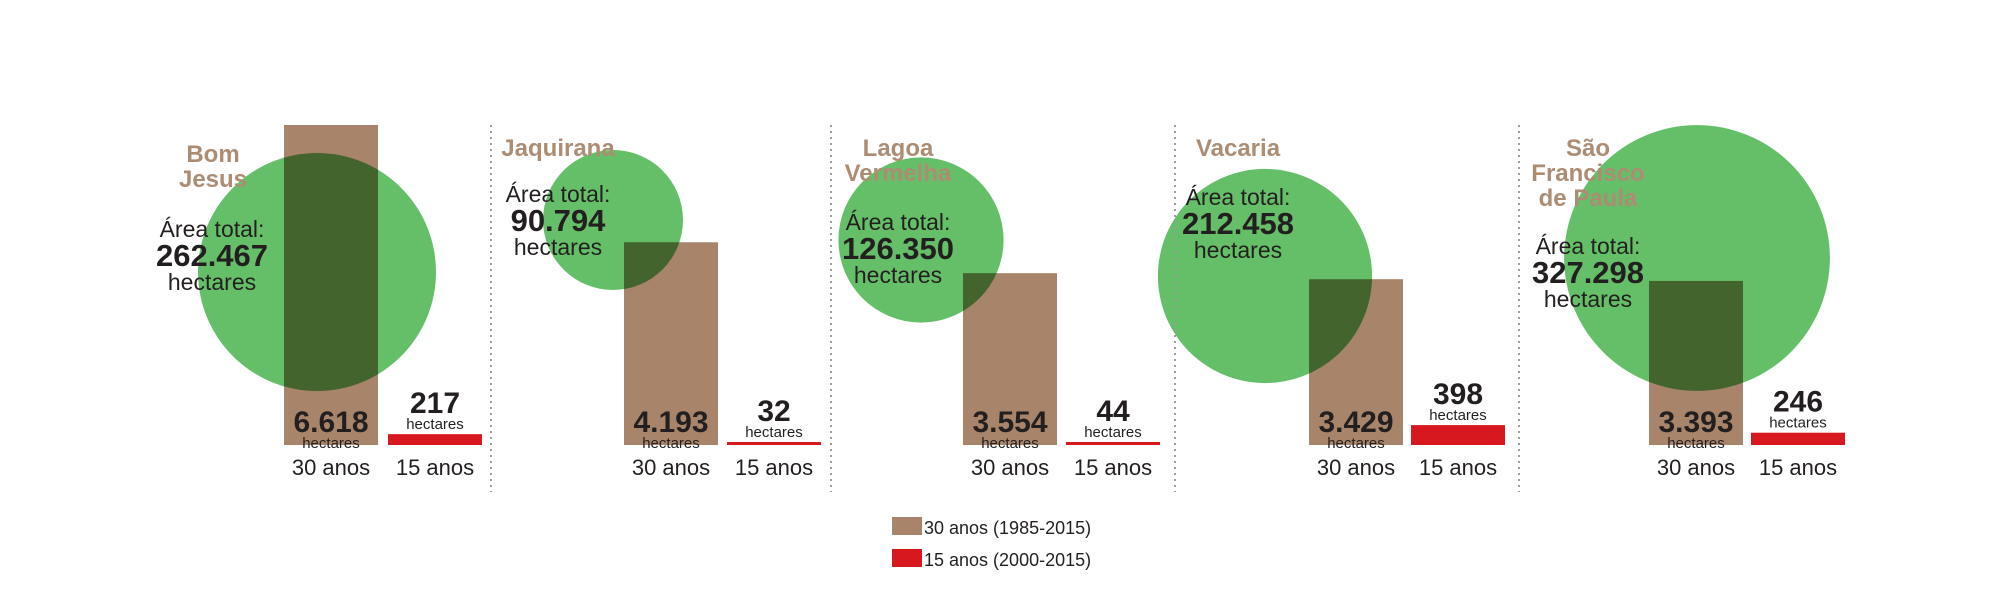  I want to click on legend-label: 30 anos (1985-2015), so click(1007, 528).